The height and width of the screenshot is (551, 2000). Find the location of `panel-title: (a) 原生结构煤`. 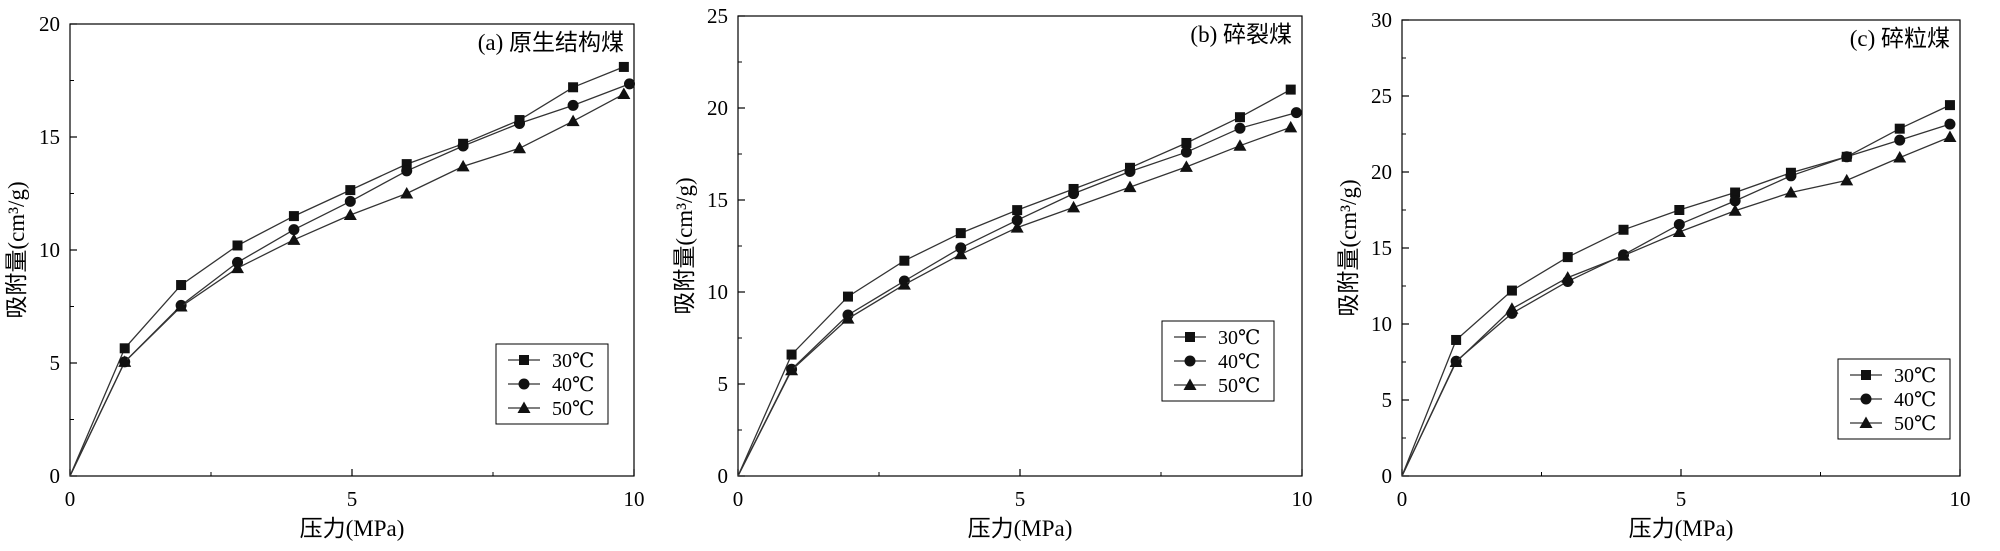

panel-title: (a) 原生结构煤 is located at coordinates (551, 42).